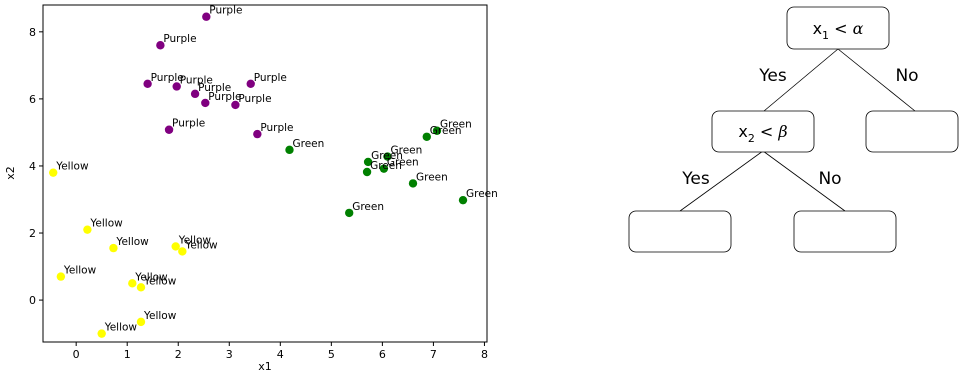 The image size is (960, 374). I want to click on y-axis-label: x2, so click(10, 173).